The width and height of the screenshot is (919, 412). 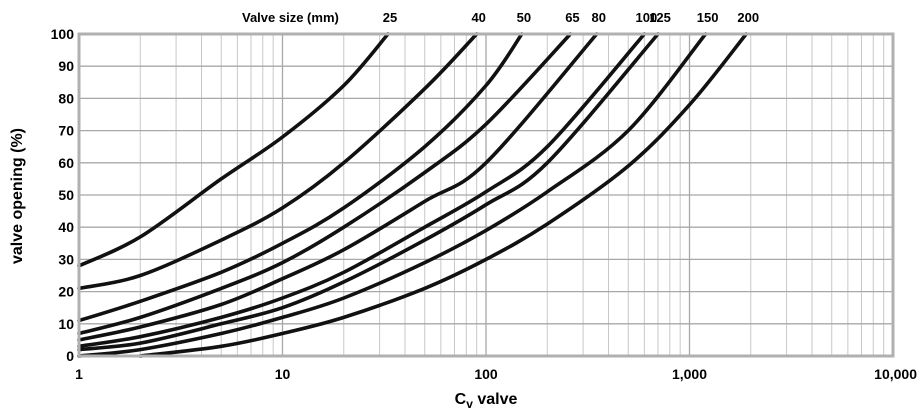 I want to click on y-tick-label: 10, so click(x=66, y=324).